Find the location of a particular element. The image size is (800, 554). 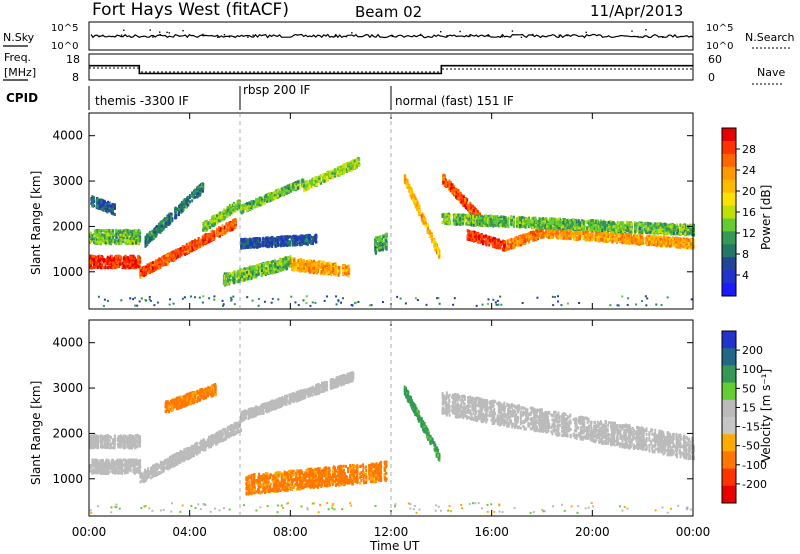

freq-label-line1: Freq. is located at coordinates (17, 57).